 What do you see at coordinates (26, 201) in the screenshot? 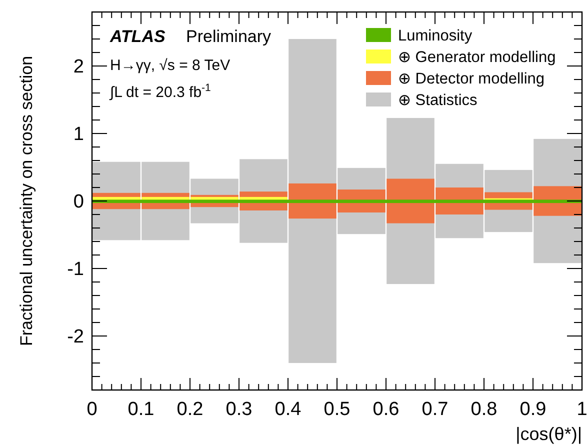
I see `y-axis-title: Fractional uncertainty on cross section` at bounding box center [26, 201].